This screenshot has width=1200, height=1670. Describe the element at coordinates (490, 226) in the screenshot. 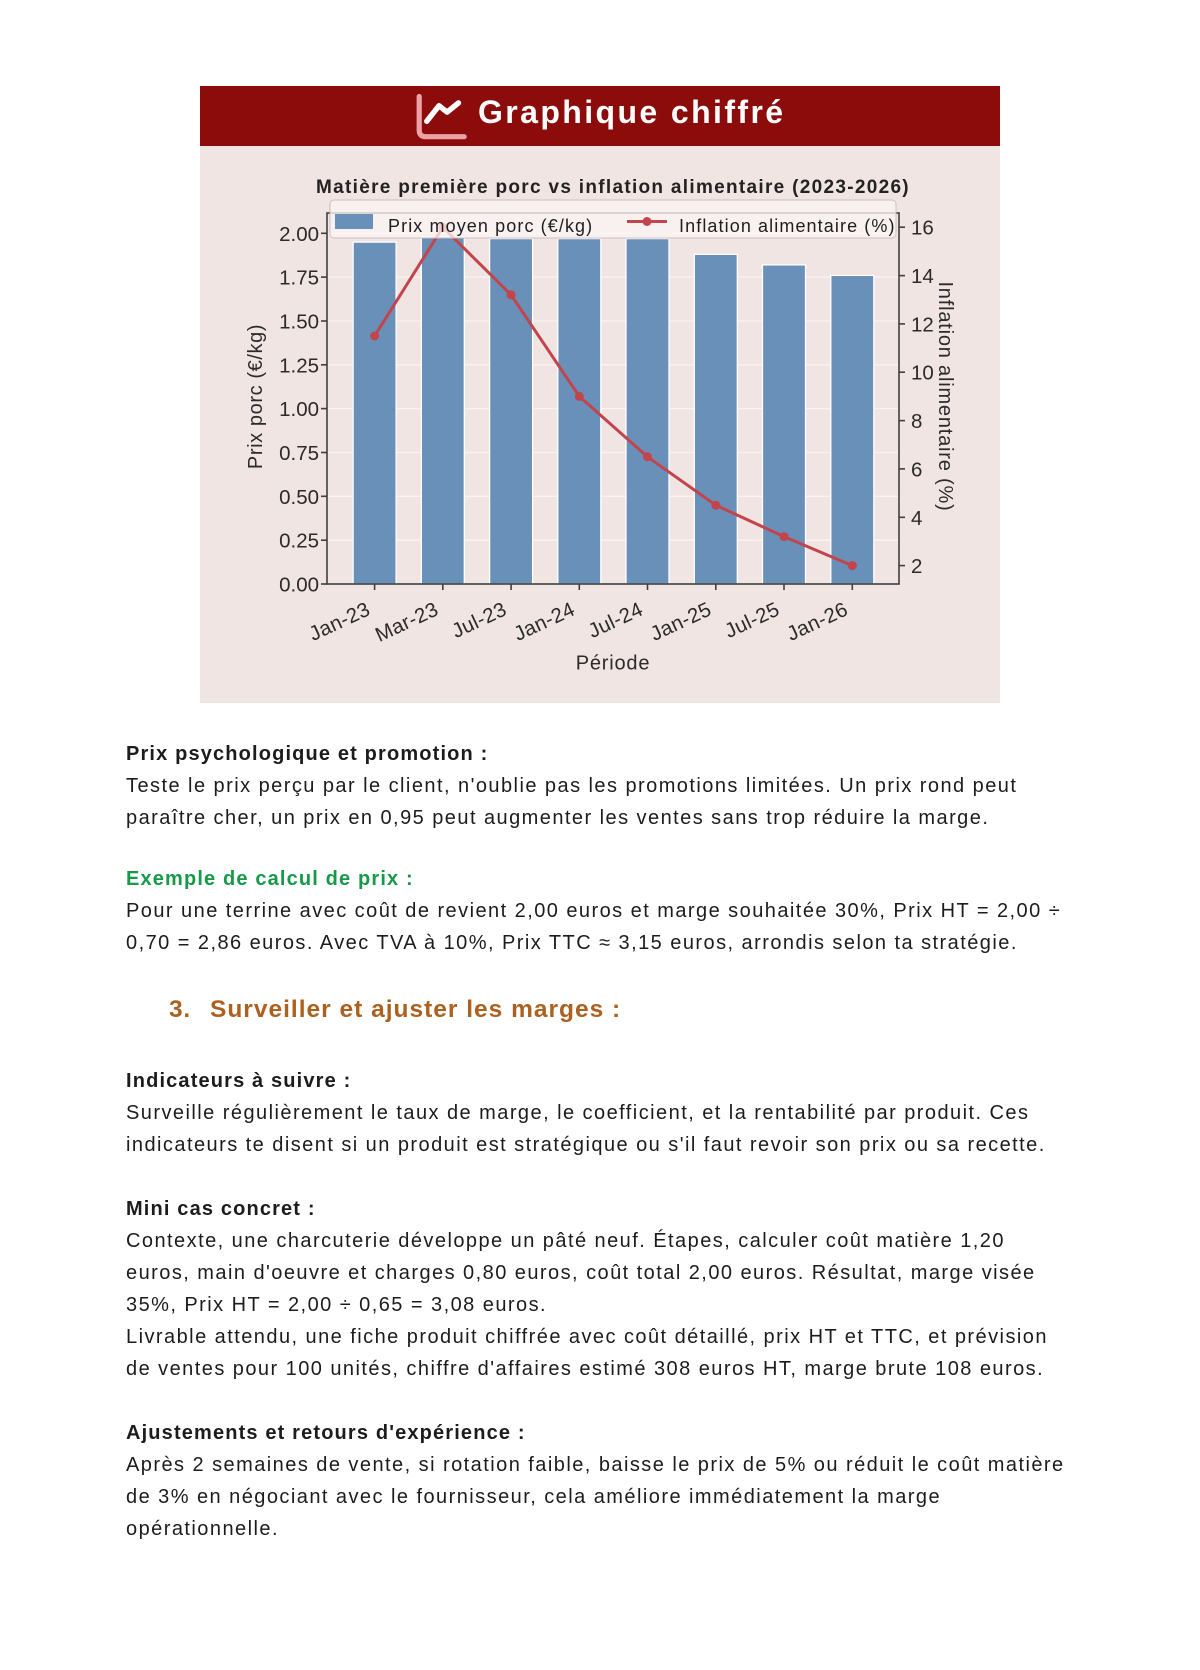

I see `svg-text: Prix moyen porc (€/kg)` at that location.